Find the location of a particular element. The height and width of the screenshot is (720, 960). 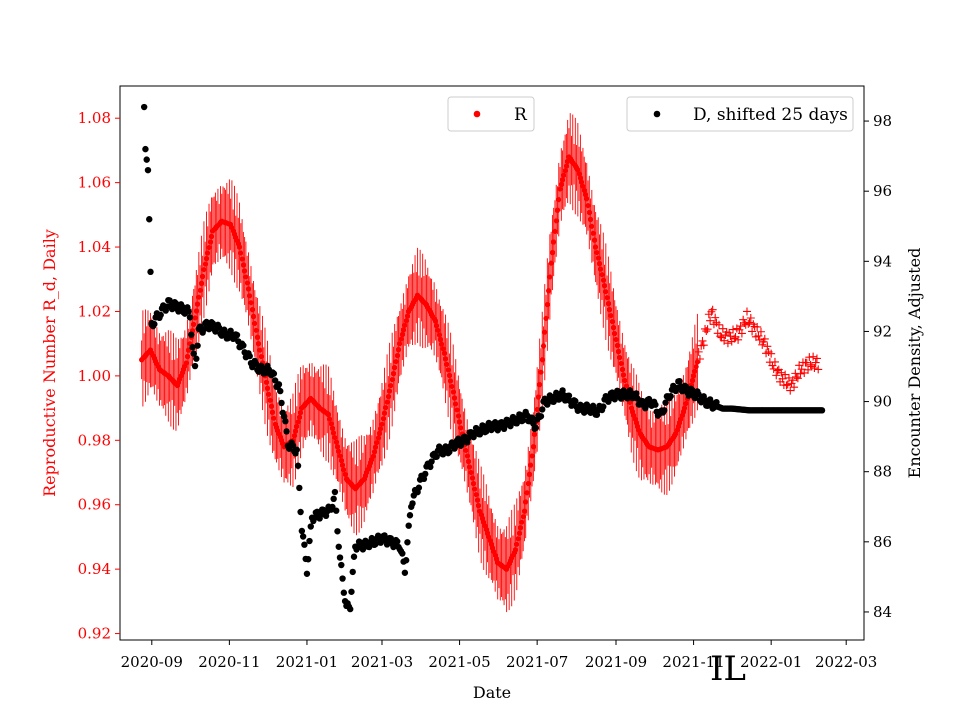

y-left-tick-label: 1.02 is located at coordinates (94, 311).